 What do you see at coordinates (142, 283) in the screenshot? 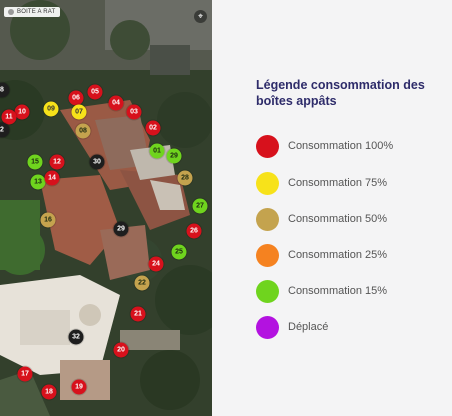
I see `bait-box-marker: 22` at bounding box center [142, 283].